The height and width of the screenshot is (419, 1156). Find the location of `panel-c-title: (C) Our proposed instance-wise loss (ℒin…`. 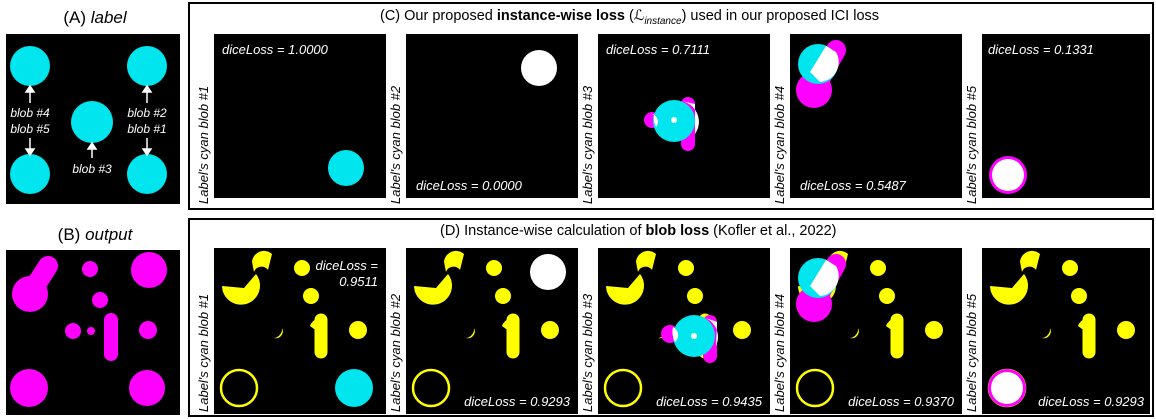

panel-c-title: (C) Our proposed instance-wise loss (ℒin… is located at coordinates (630, 17).